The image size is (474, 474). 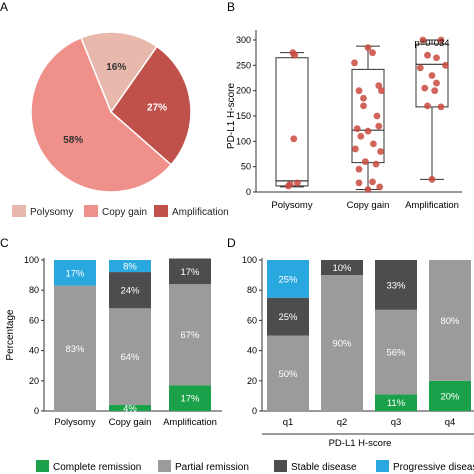 I want to click on legend-label-complete-remission: Complete remission, so click(x=97, y=467).